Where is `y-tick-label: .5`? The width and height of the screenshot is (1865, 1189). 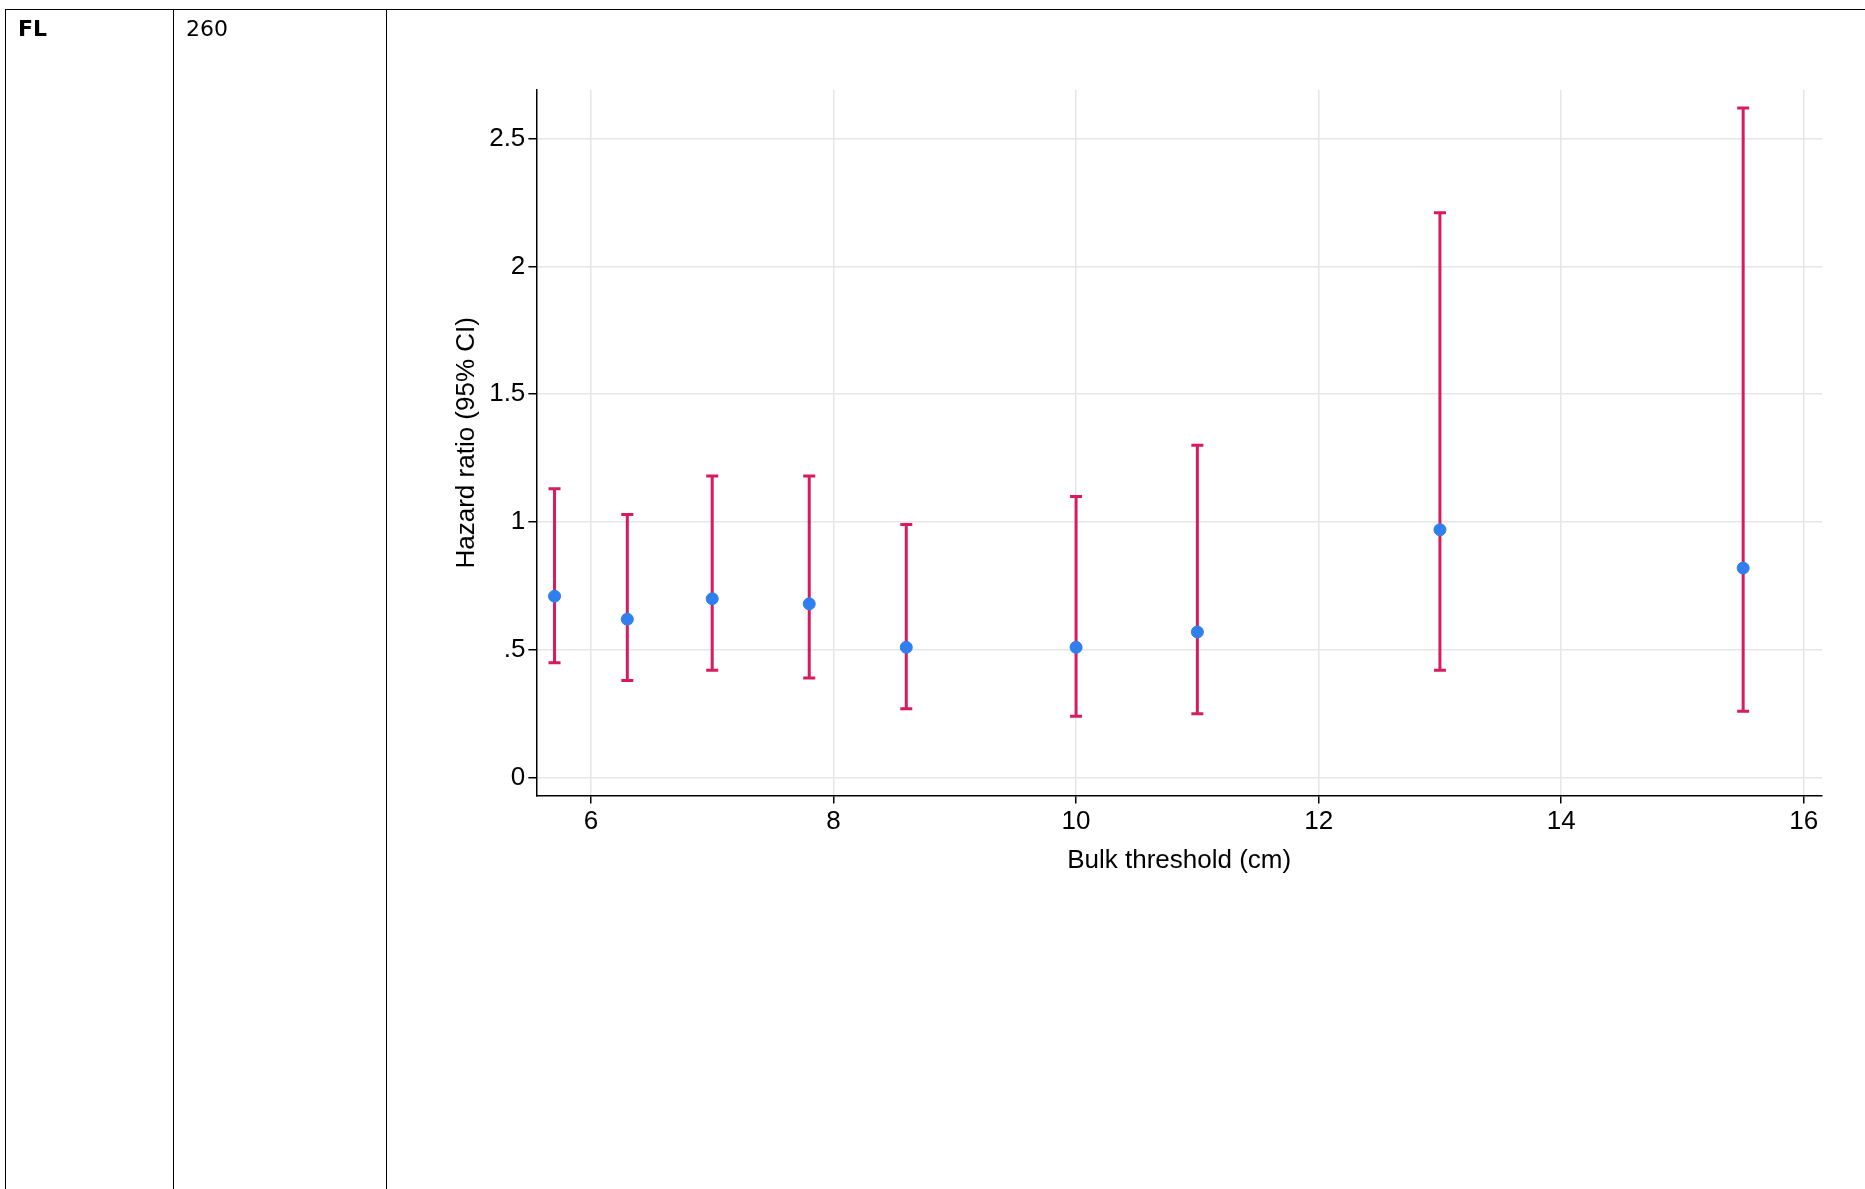 y-tick-label: .5 is located at coordinates (514, 648).